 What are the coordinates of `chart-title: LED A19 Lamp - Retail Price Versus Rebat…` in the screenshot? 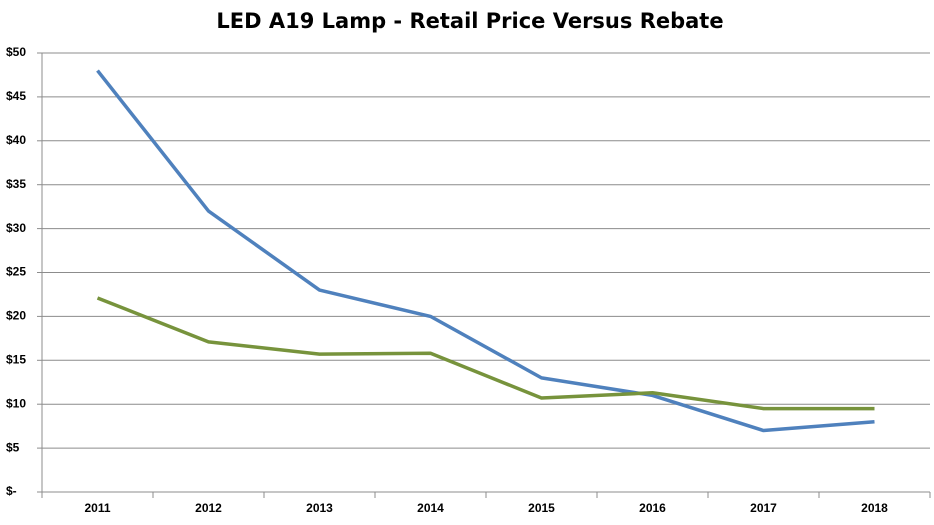 It's located at (469, 21).